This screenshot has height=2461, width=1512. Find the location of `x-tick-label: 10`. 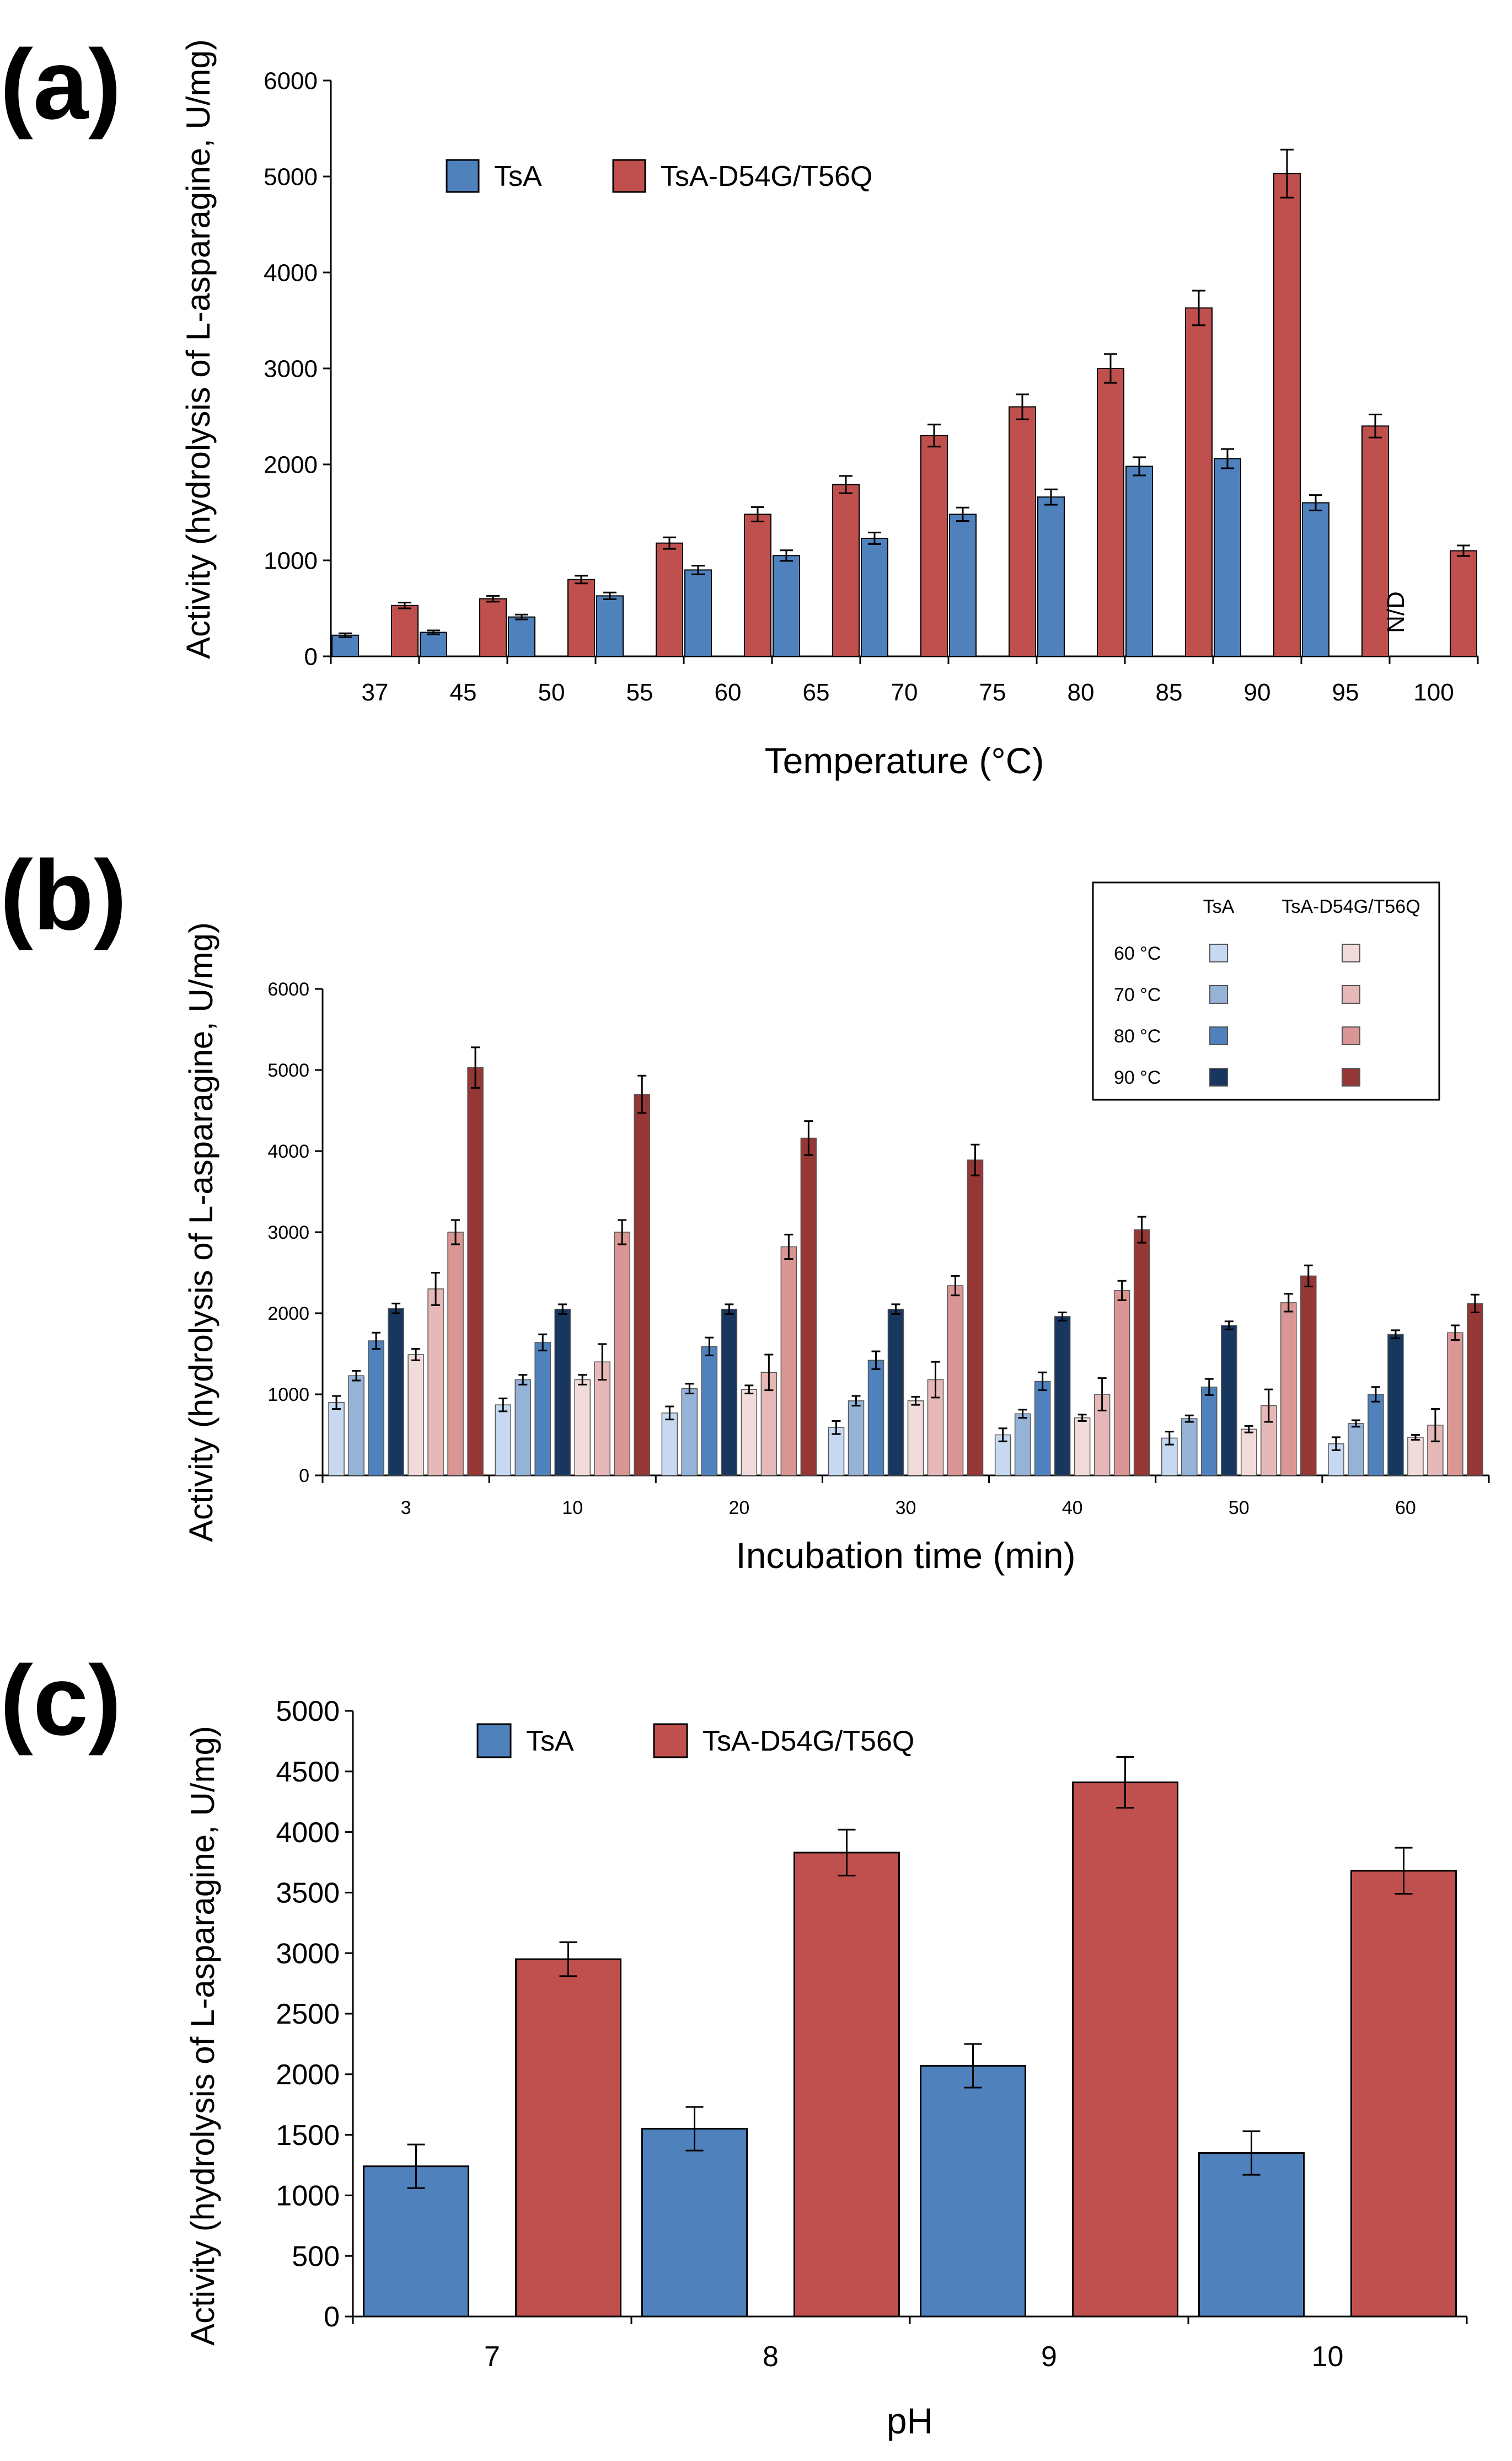

x-tick-label: 10 is located at coordinates (1328, 2357).